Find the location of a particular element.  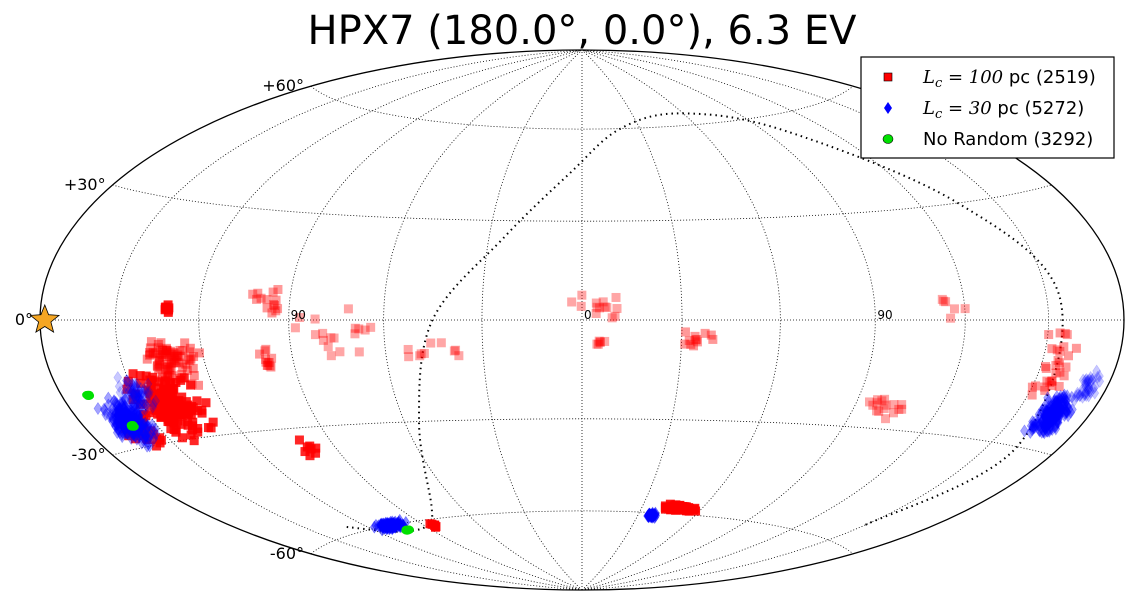

series-circle is located at coordinates (248, 462).